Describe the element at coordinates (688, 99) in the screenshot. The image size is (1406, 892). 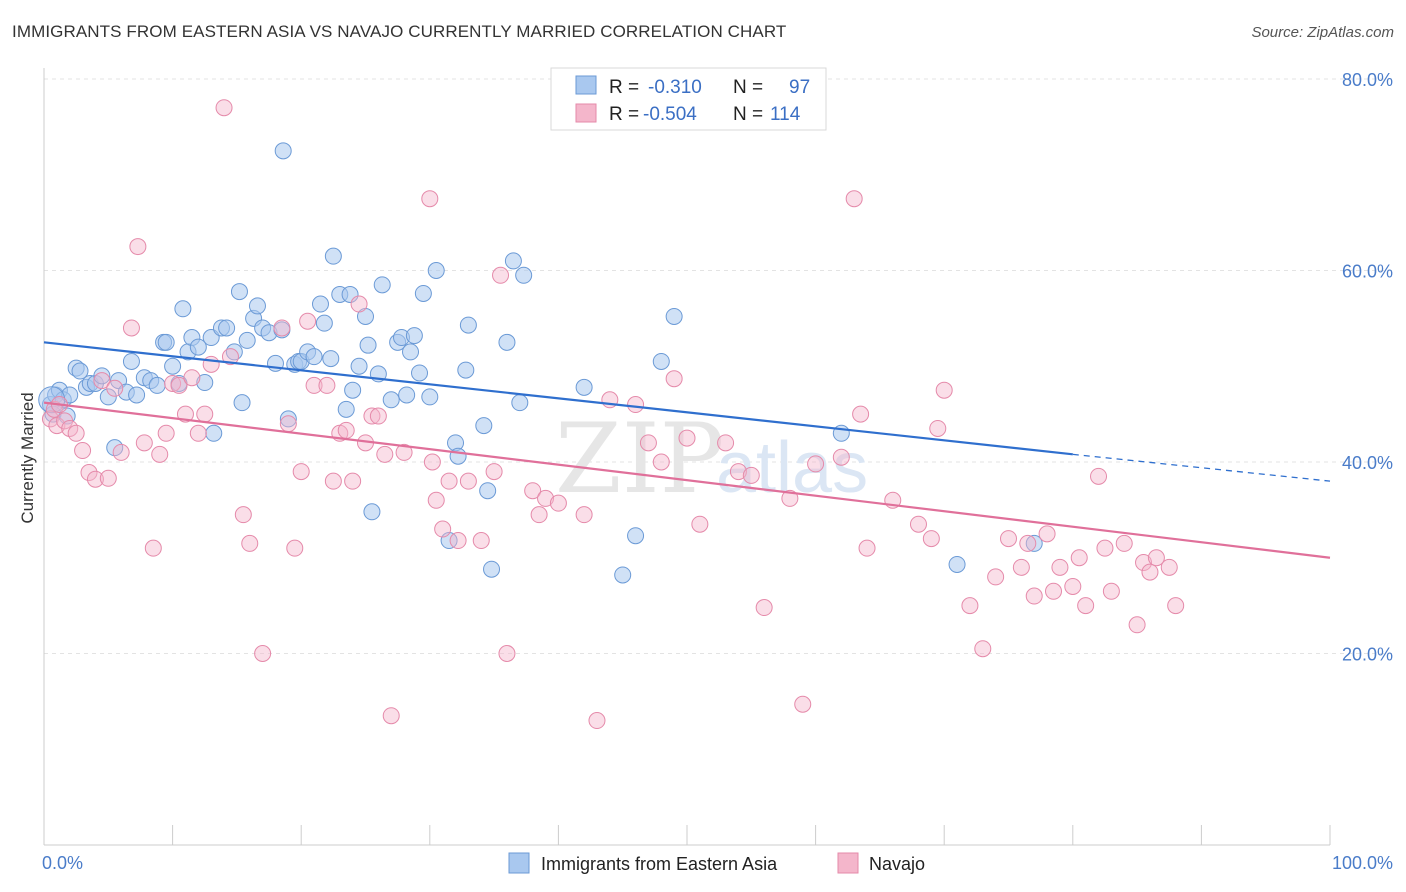
I see `legend-box` at that location.